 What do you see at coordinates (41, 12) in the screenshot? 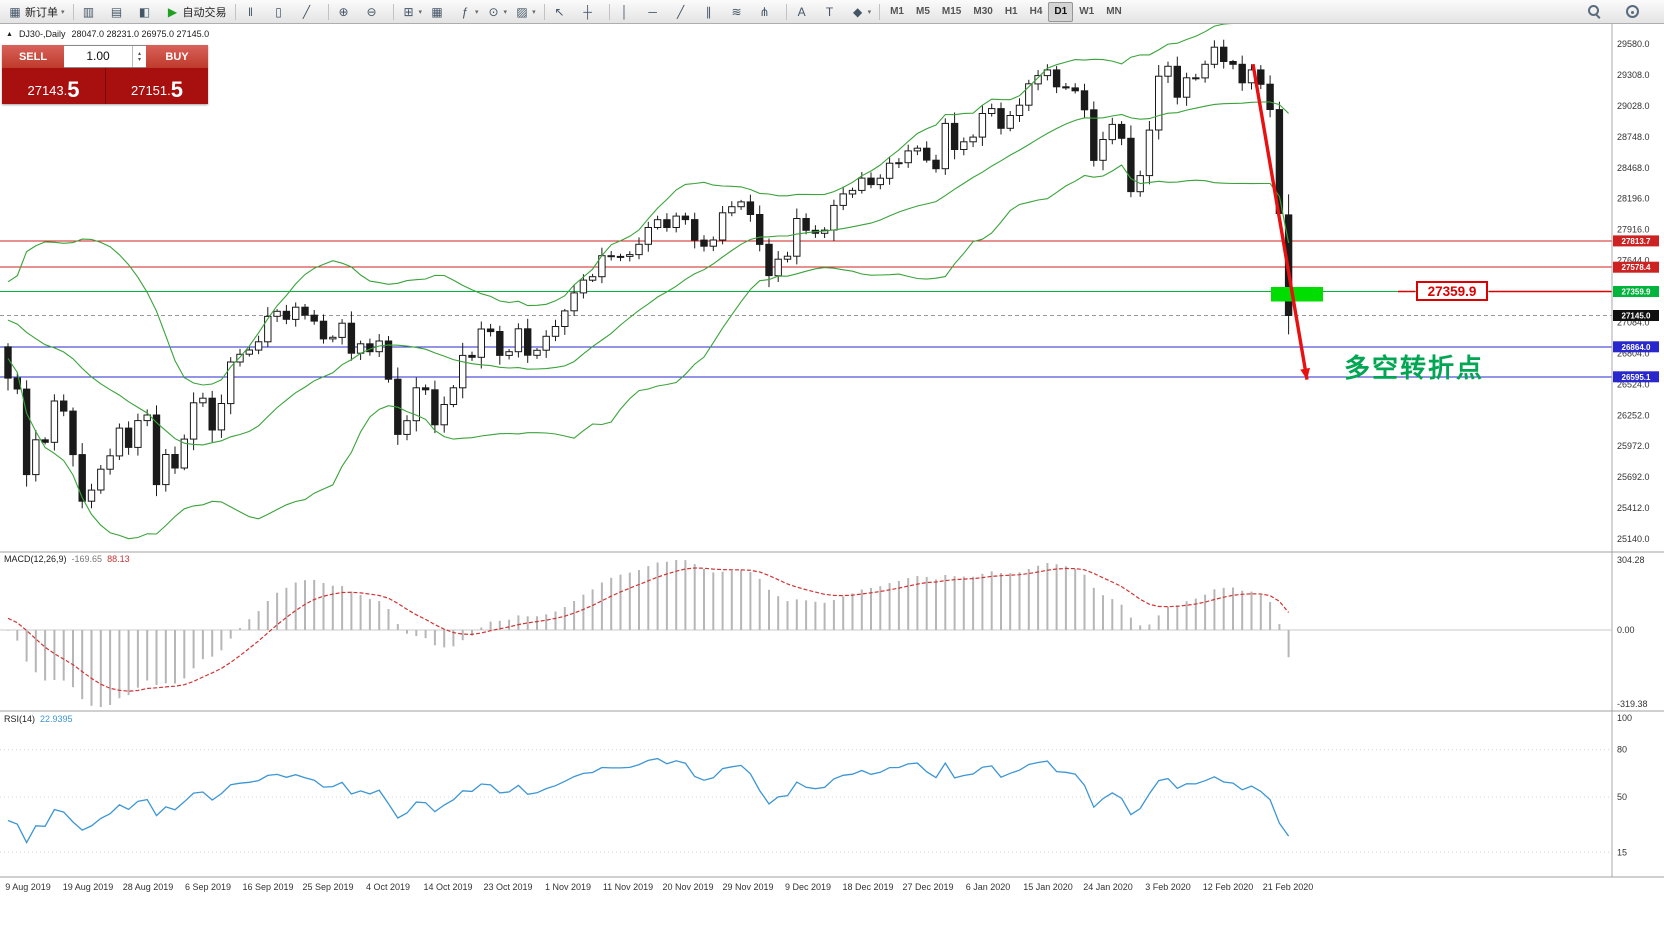
I see `new-order-label: 新订单` at bounding box center [41, 12].